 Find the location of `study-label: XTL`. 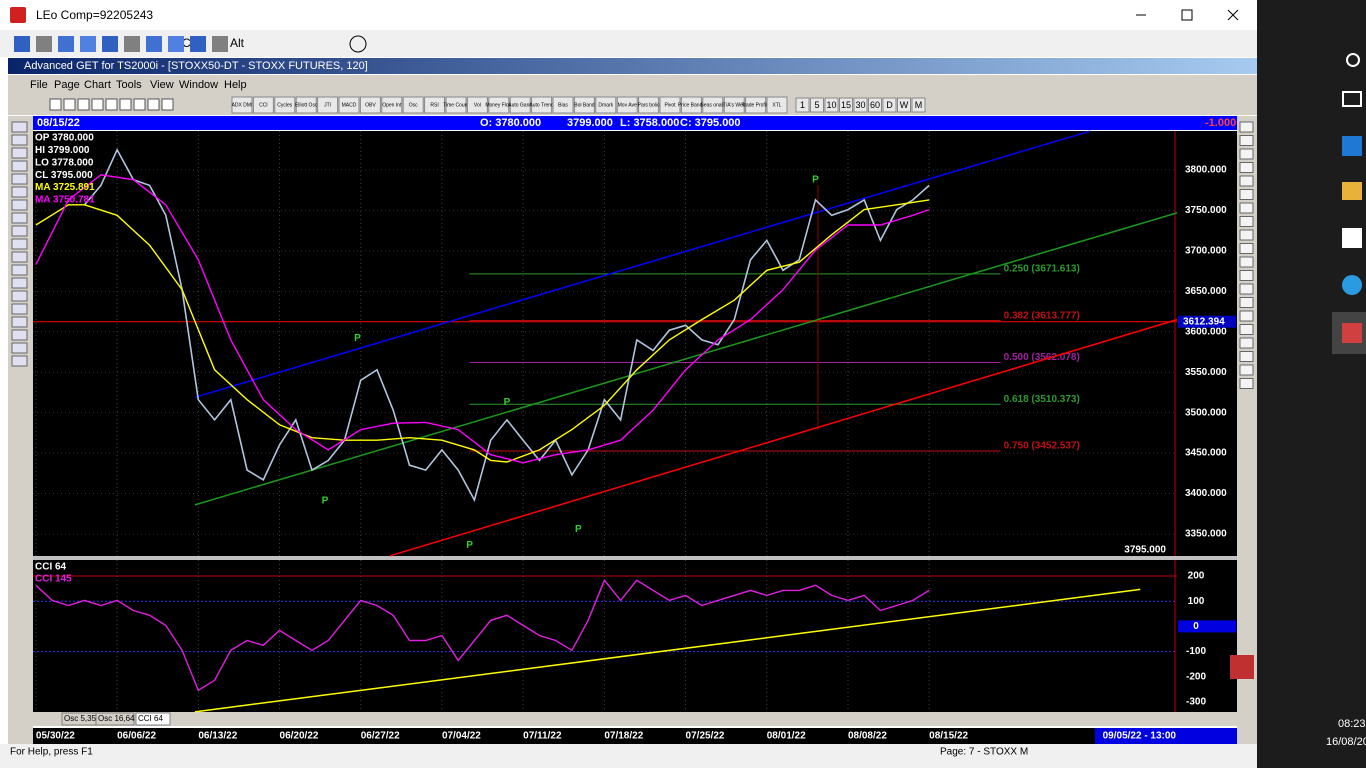

study-label: XTL is located at coordinates (776, 105).